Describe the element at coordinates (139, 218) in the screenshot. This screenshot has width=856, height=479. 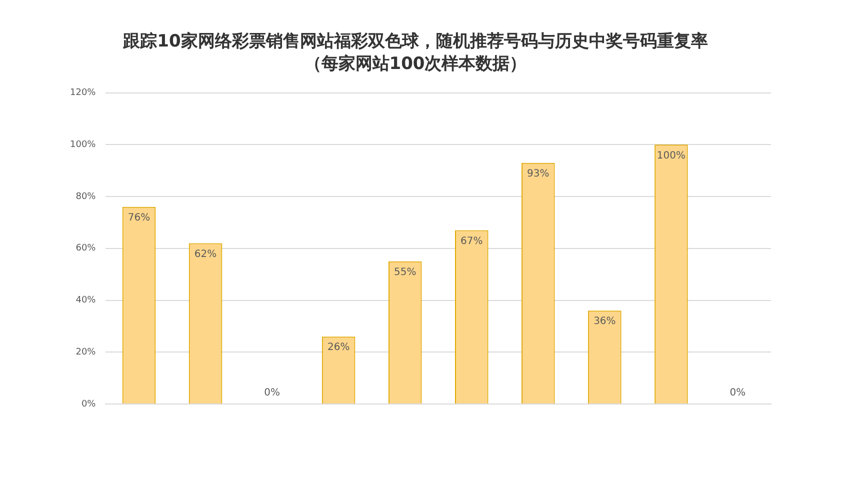
I see `data-label: 76%` at that location.